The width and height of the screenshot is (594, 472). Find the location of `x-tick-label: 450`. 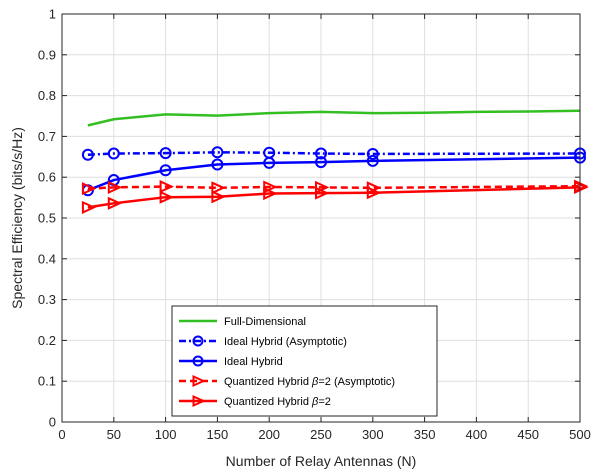

x-tick-label: 450 is located at coordinates (528, 434).